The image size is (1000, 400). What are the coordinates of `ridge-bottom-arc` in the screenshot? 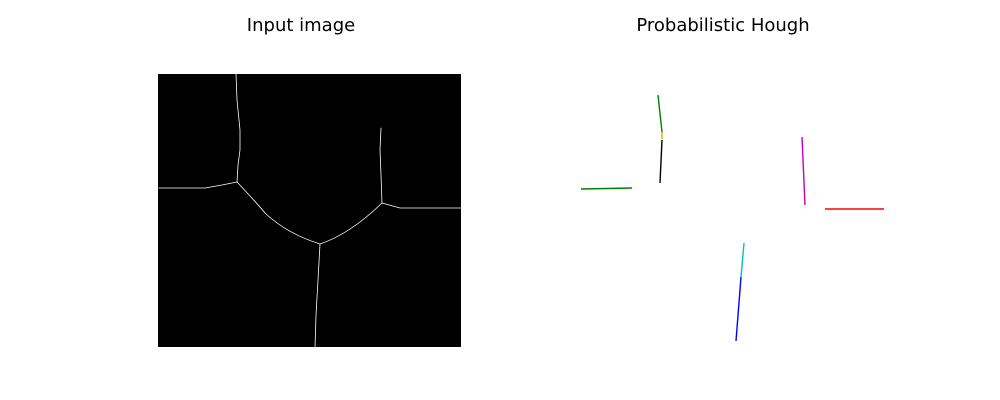 It's located at (278, 213).